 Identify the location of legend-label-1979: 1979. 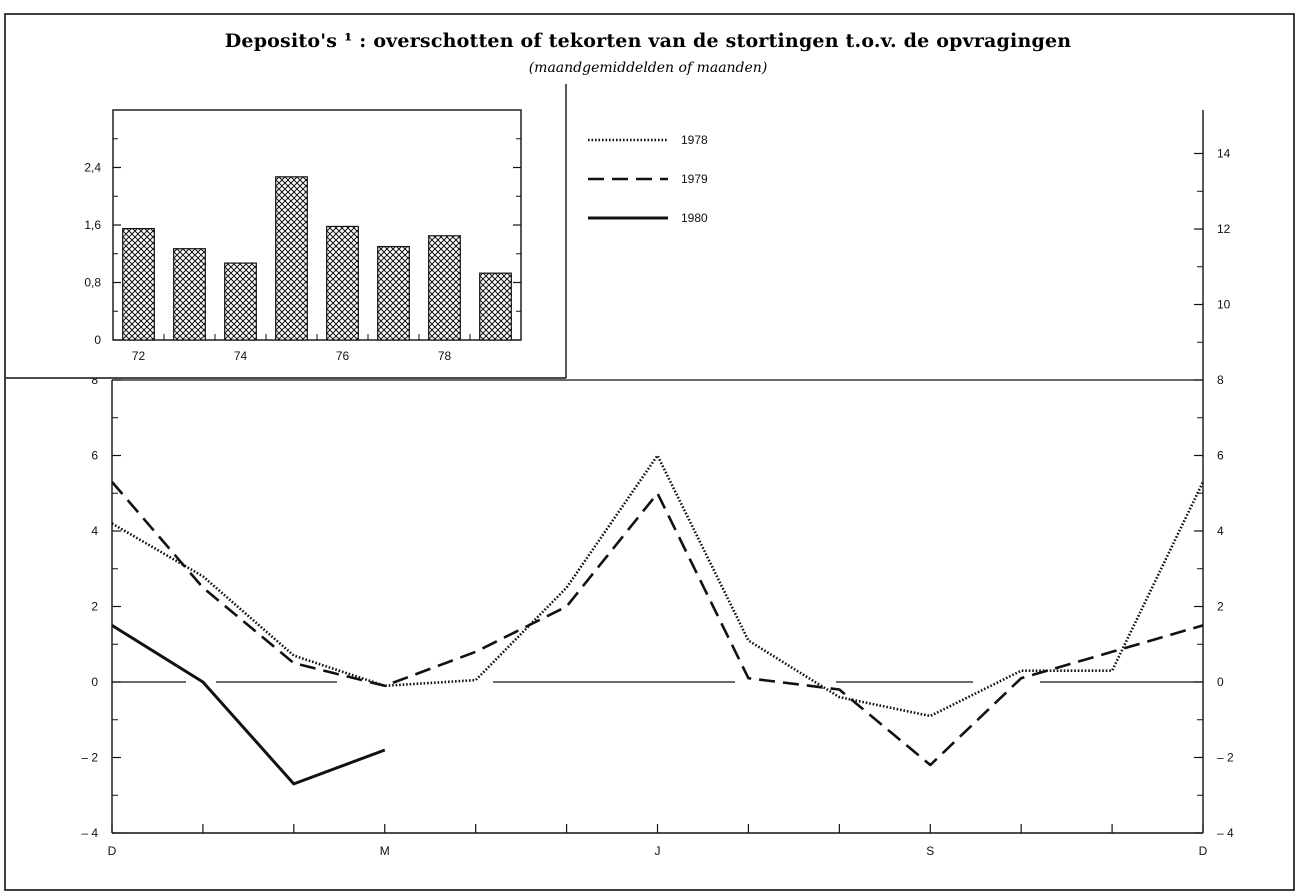
(694, 179).